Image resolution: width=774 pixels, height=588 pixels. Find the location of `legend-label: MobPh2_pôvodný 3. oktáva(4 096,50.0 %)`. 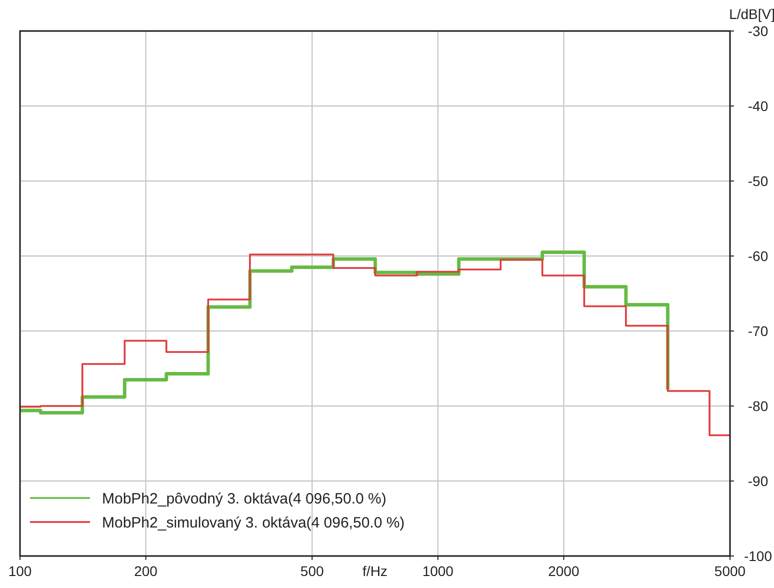

legend-label: MobPh2_pôvodný 3. oktáva(4 096,50.0 %) is located at coordinates (244, 499).